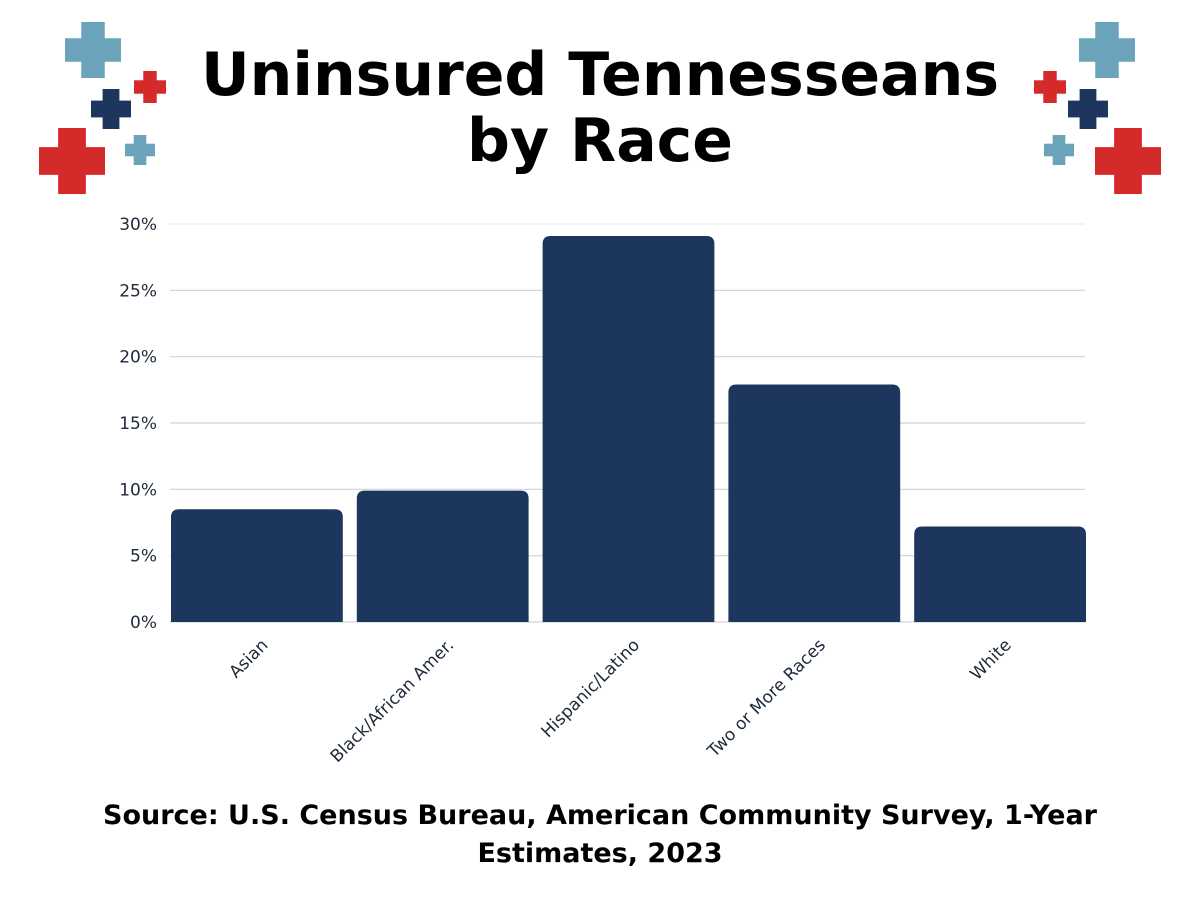  What do you see at coordinates (138, 490) in the screenshot?
I see `y-tick-label: 10%` at bounding box center [138, 490].